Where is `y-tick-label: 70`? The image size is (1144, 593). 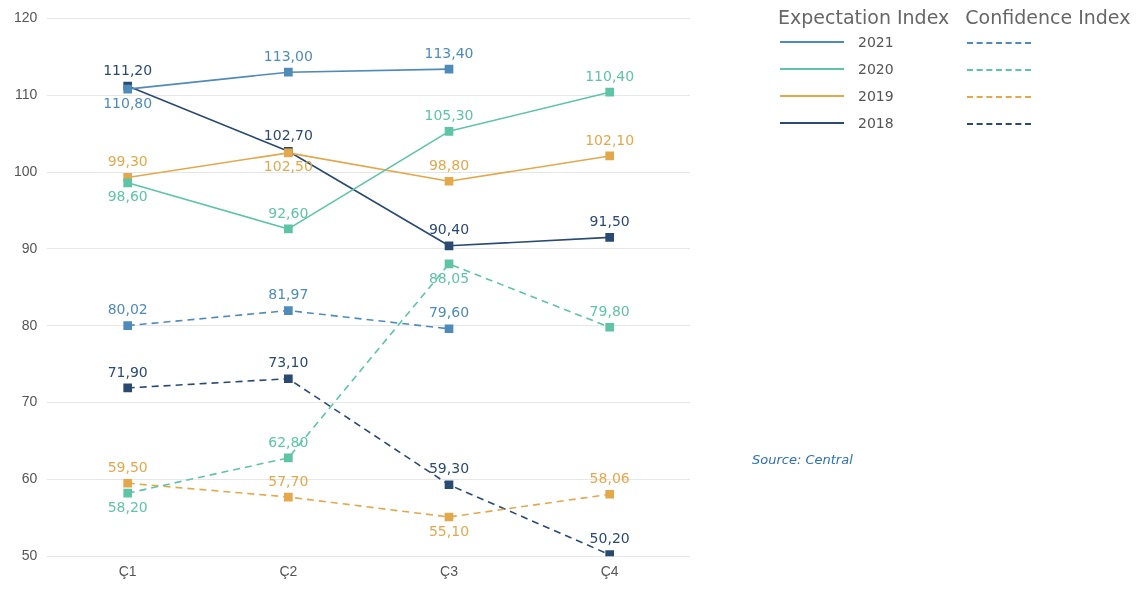 y-tick-label: 70 is located at coordinates (29, 401).